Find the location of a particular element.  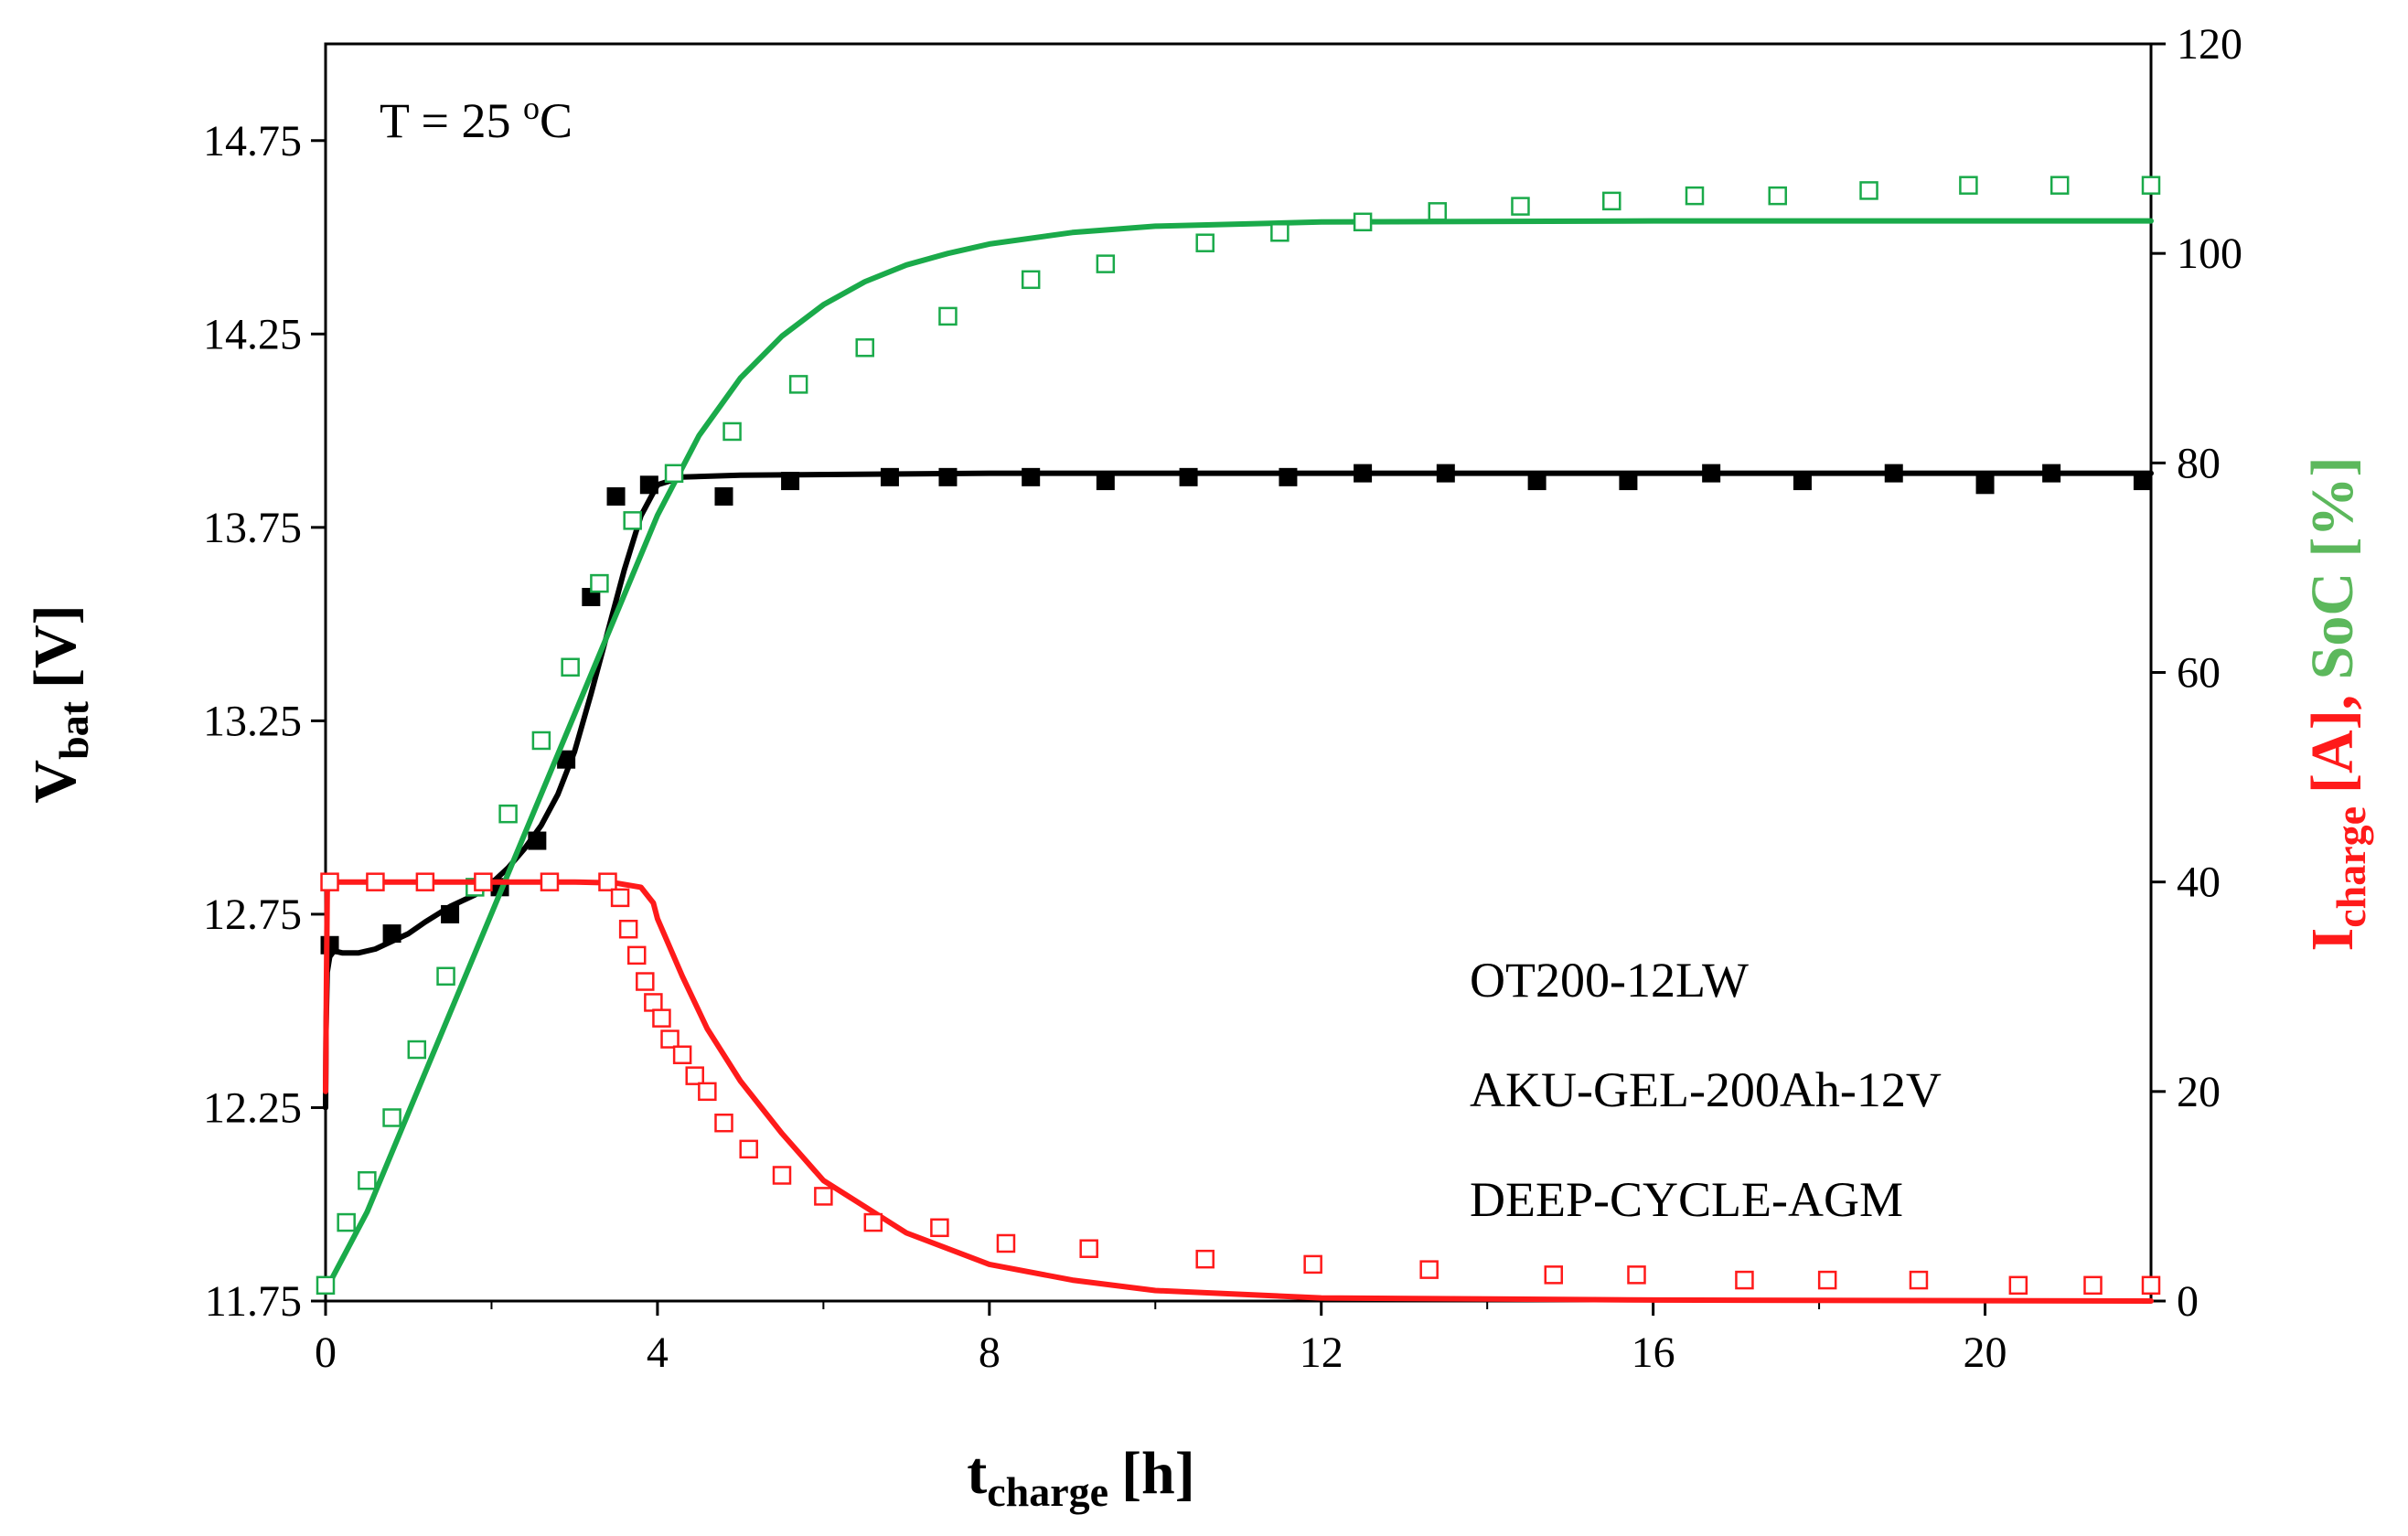

y-right-tick-label: 60 is located at coordinates (2199, 673).